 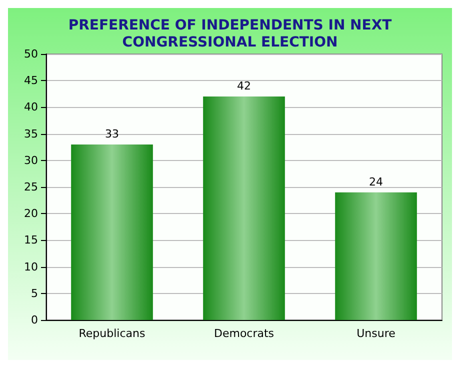 What do you see at coordinates (34, 293) in the screenshot?
I see `y-tick-label: 5` at bounding box center [34, 293].